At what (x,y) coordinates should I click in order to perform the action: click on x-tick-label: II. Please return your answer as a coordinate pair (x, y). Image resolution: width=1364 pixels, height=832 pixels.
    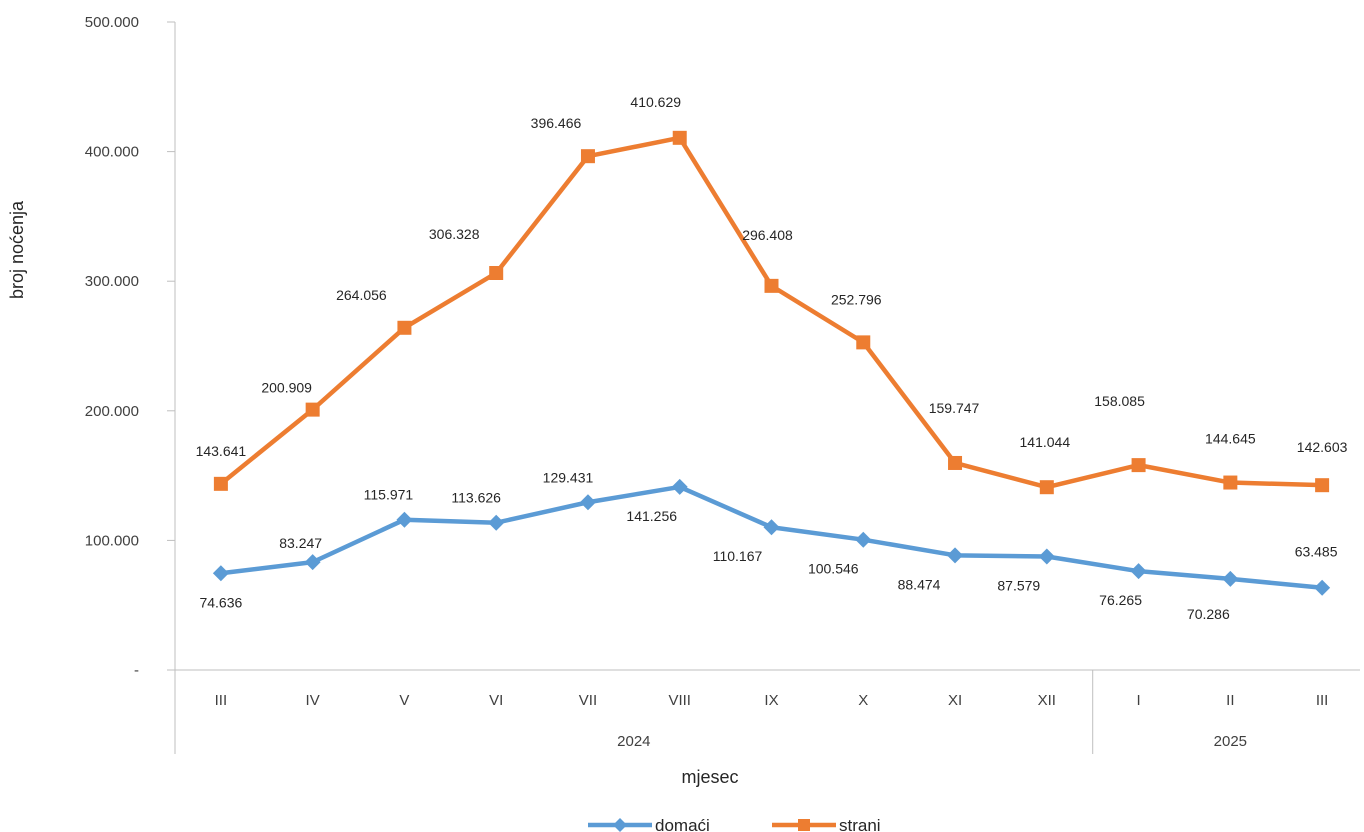
    Looking at the image, I should click on (1230, 700).